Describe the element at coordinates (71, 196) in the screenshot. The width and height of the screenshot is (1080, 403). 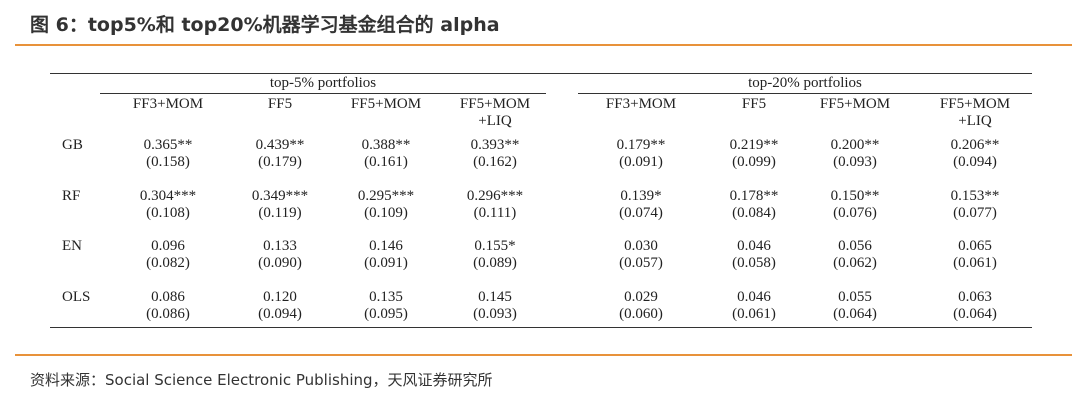
I see `row-label: RF` at that location.